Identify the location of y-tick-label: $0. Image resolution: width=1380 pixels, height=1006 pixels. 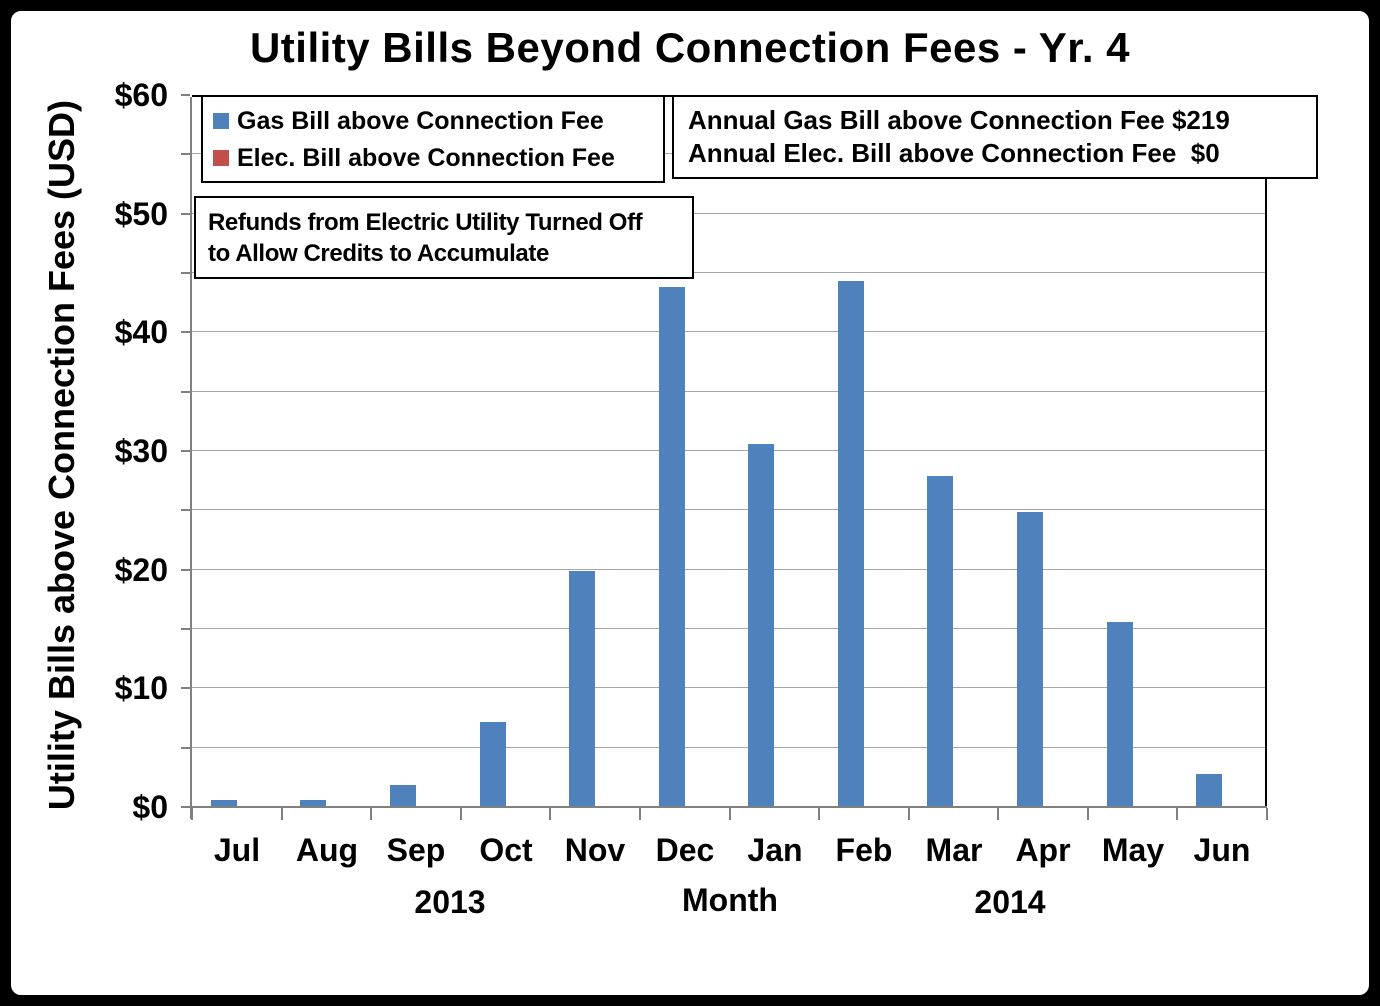
(150, 807).